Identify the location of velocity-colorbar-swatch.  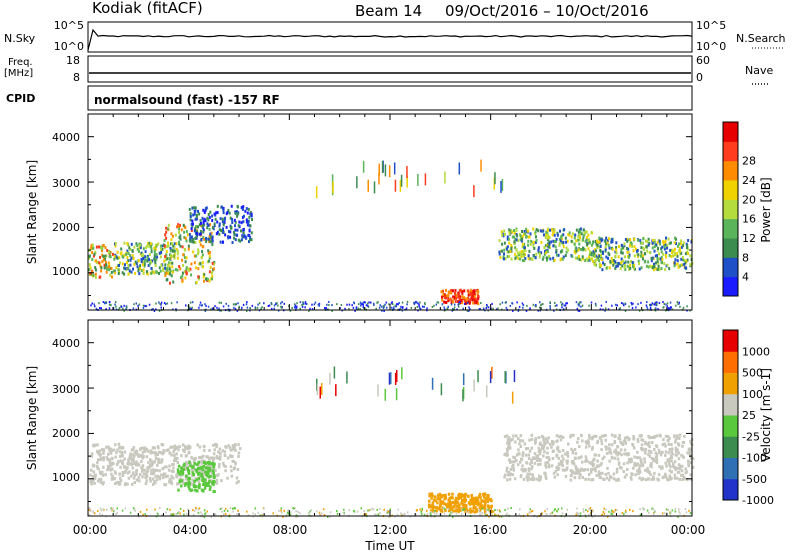
(730, 341).